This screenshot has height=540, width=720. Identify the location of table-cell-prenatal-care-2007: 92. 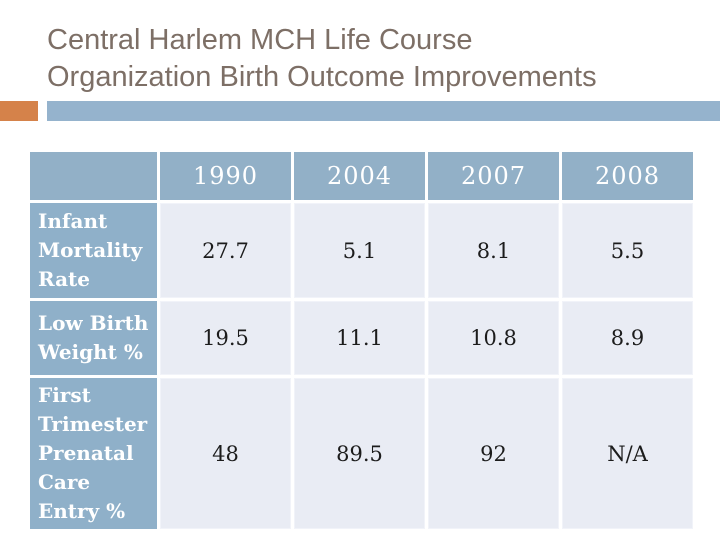
(493, 453).